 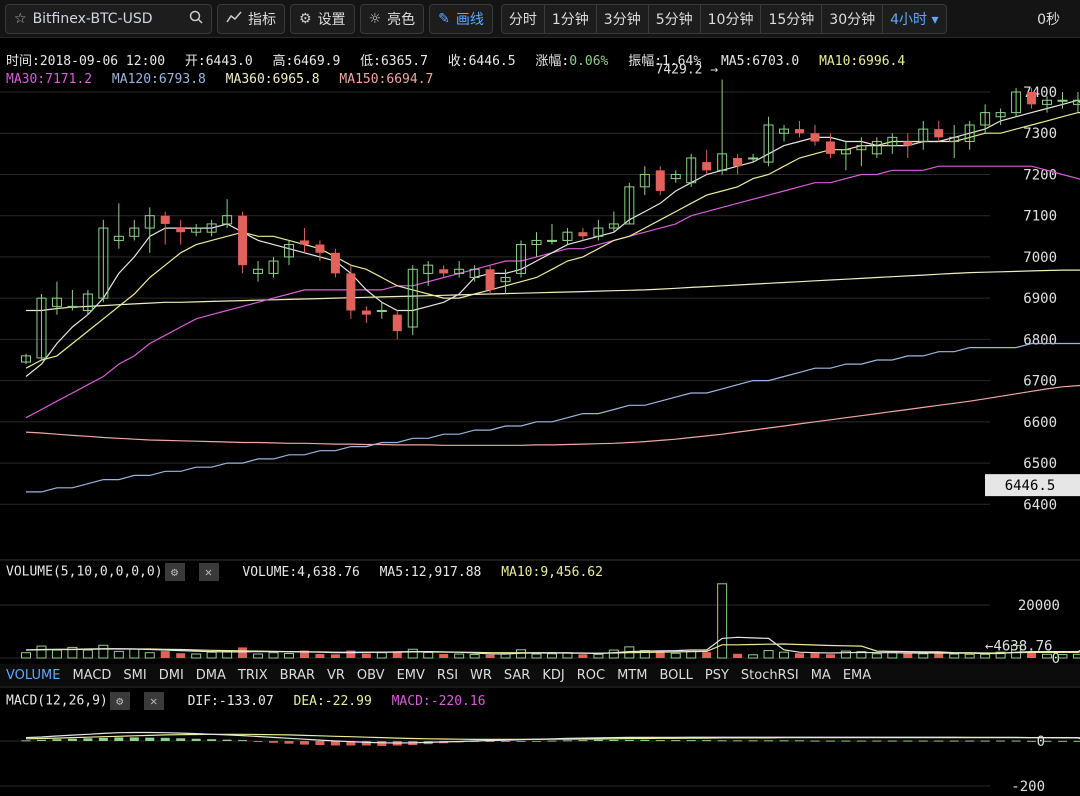 I want to click on period-0: 分时, so click(x=522, y=18).